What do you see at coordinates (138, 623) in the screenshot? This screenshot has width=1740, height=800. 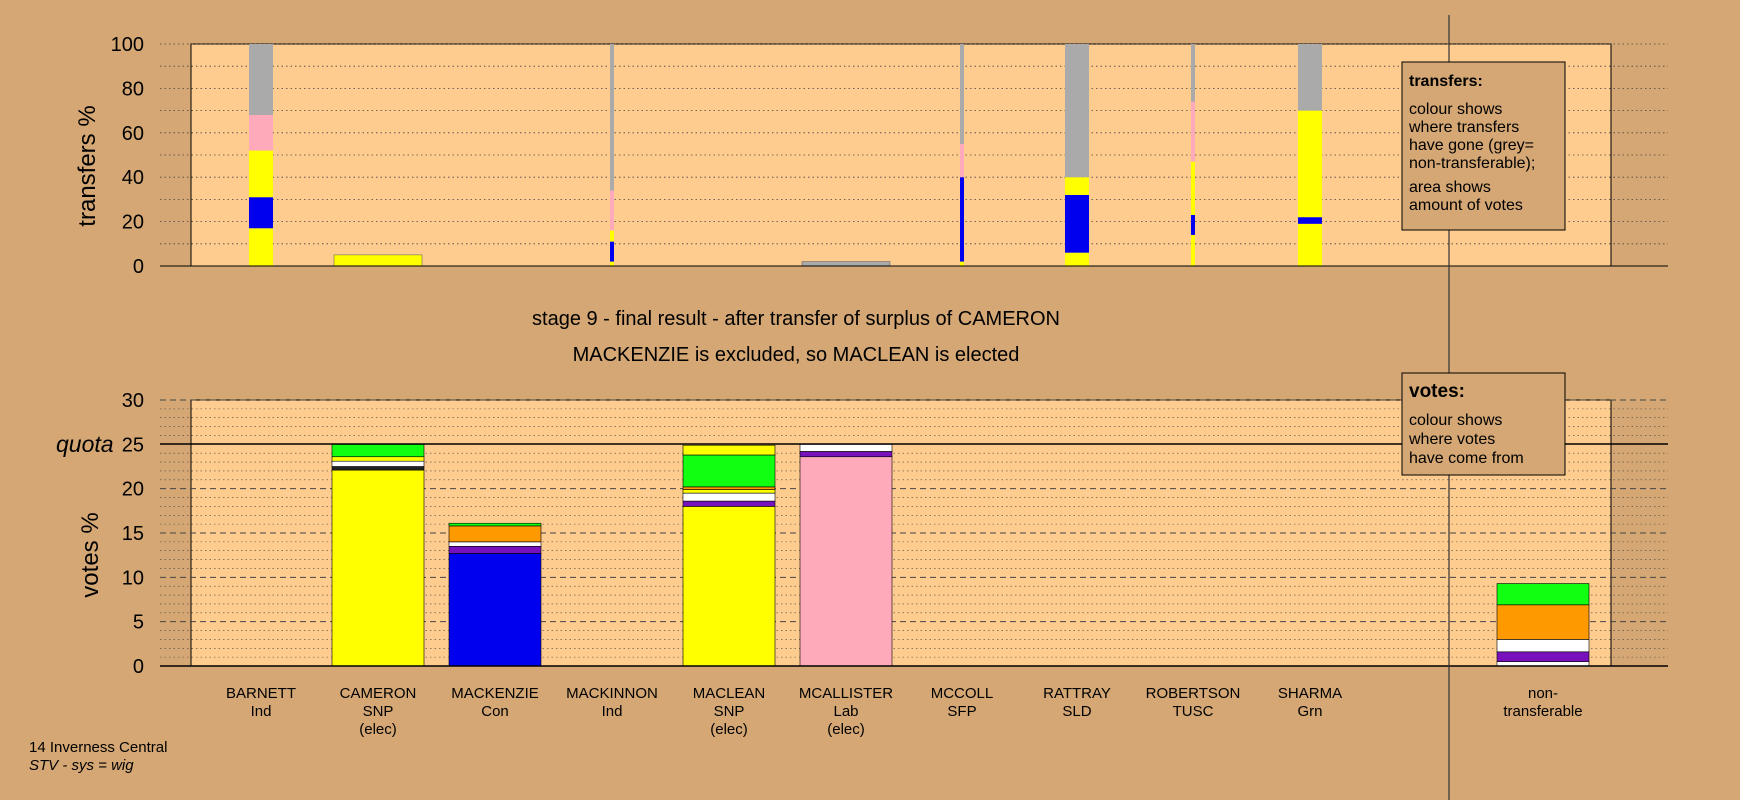 I see `votes-tick-label: 5` at bounding box center [138, 623].